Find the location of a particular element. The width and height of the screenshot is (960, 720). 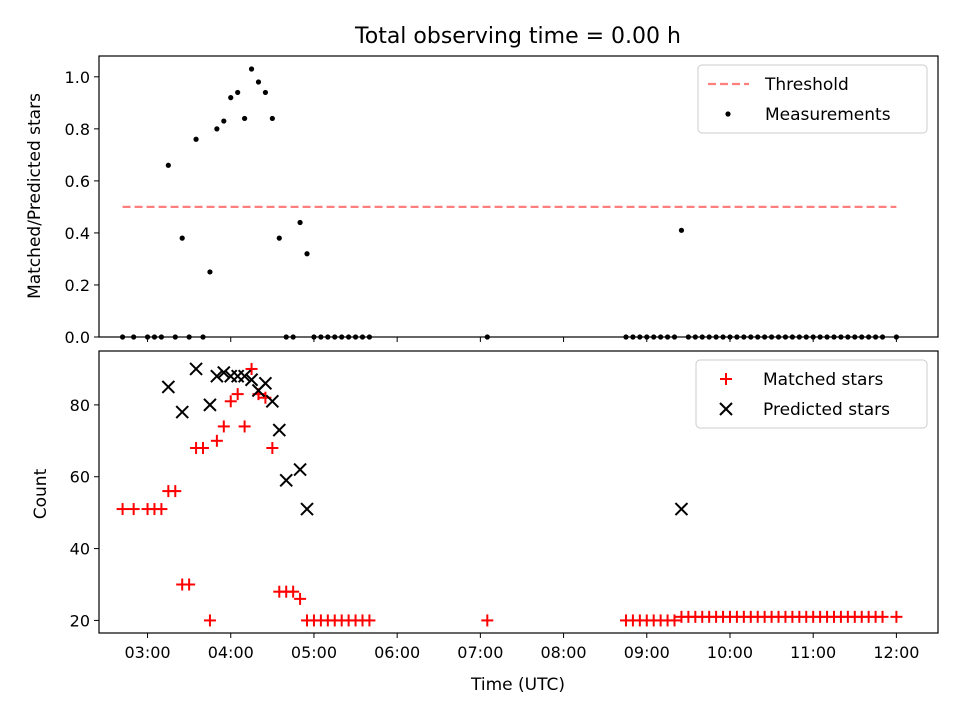

bottom-ytick-label: 20 is located at coordinates (80, 620).